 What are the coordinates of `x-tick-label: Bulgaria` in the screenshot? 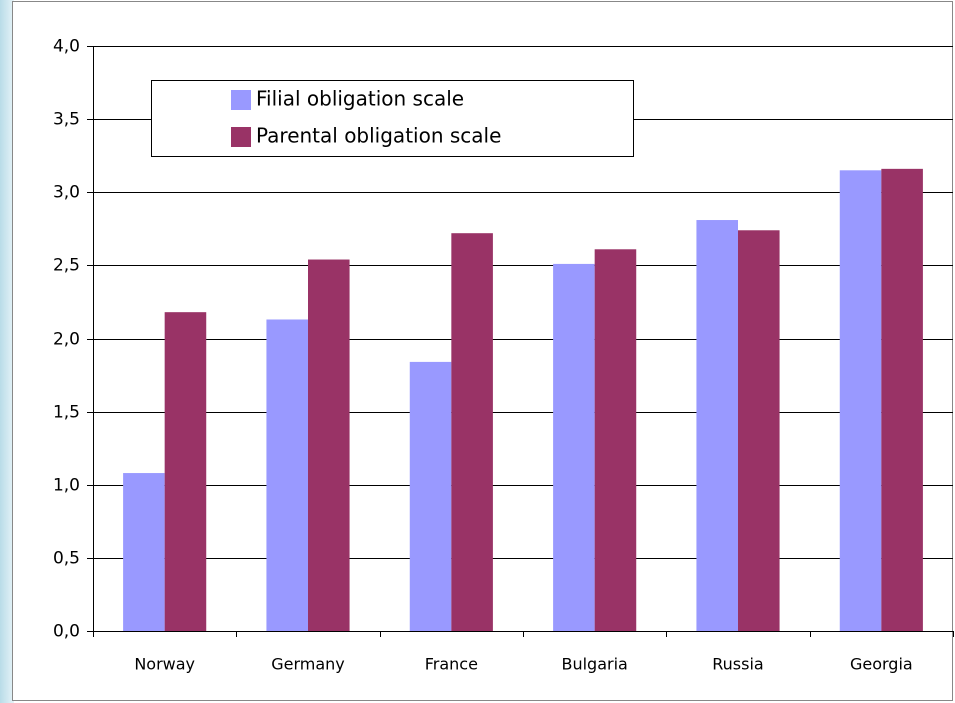 It's located at (594, 664).